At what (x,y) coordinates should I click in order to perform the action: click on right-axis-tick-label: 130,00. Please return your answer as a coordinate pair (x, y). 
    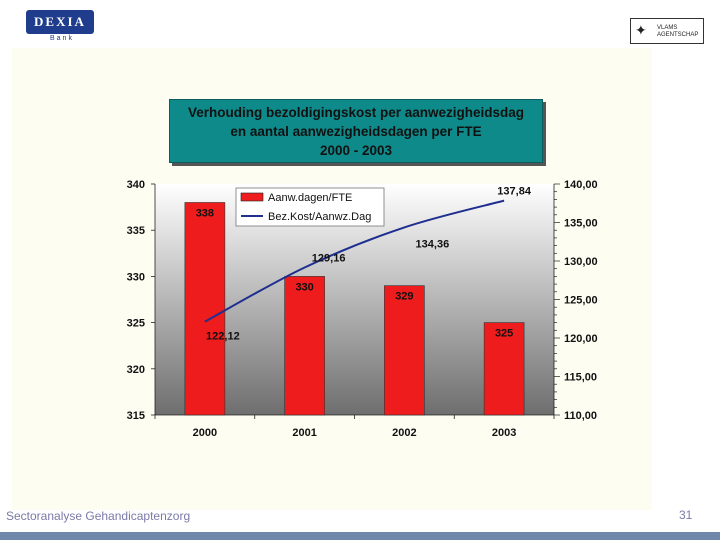
    Looking at the image, I should click on (581, 262).